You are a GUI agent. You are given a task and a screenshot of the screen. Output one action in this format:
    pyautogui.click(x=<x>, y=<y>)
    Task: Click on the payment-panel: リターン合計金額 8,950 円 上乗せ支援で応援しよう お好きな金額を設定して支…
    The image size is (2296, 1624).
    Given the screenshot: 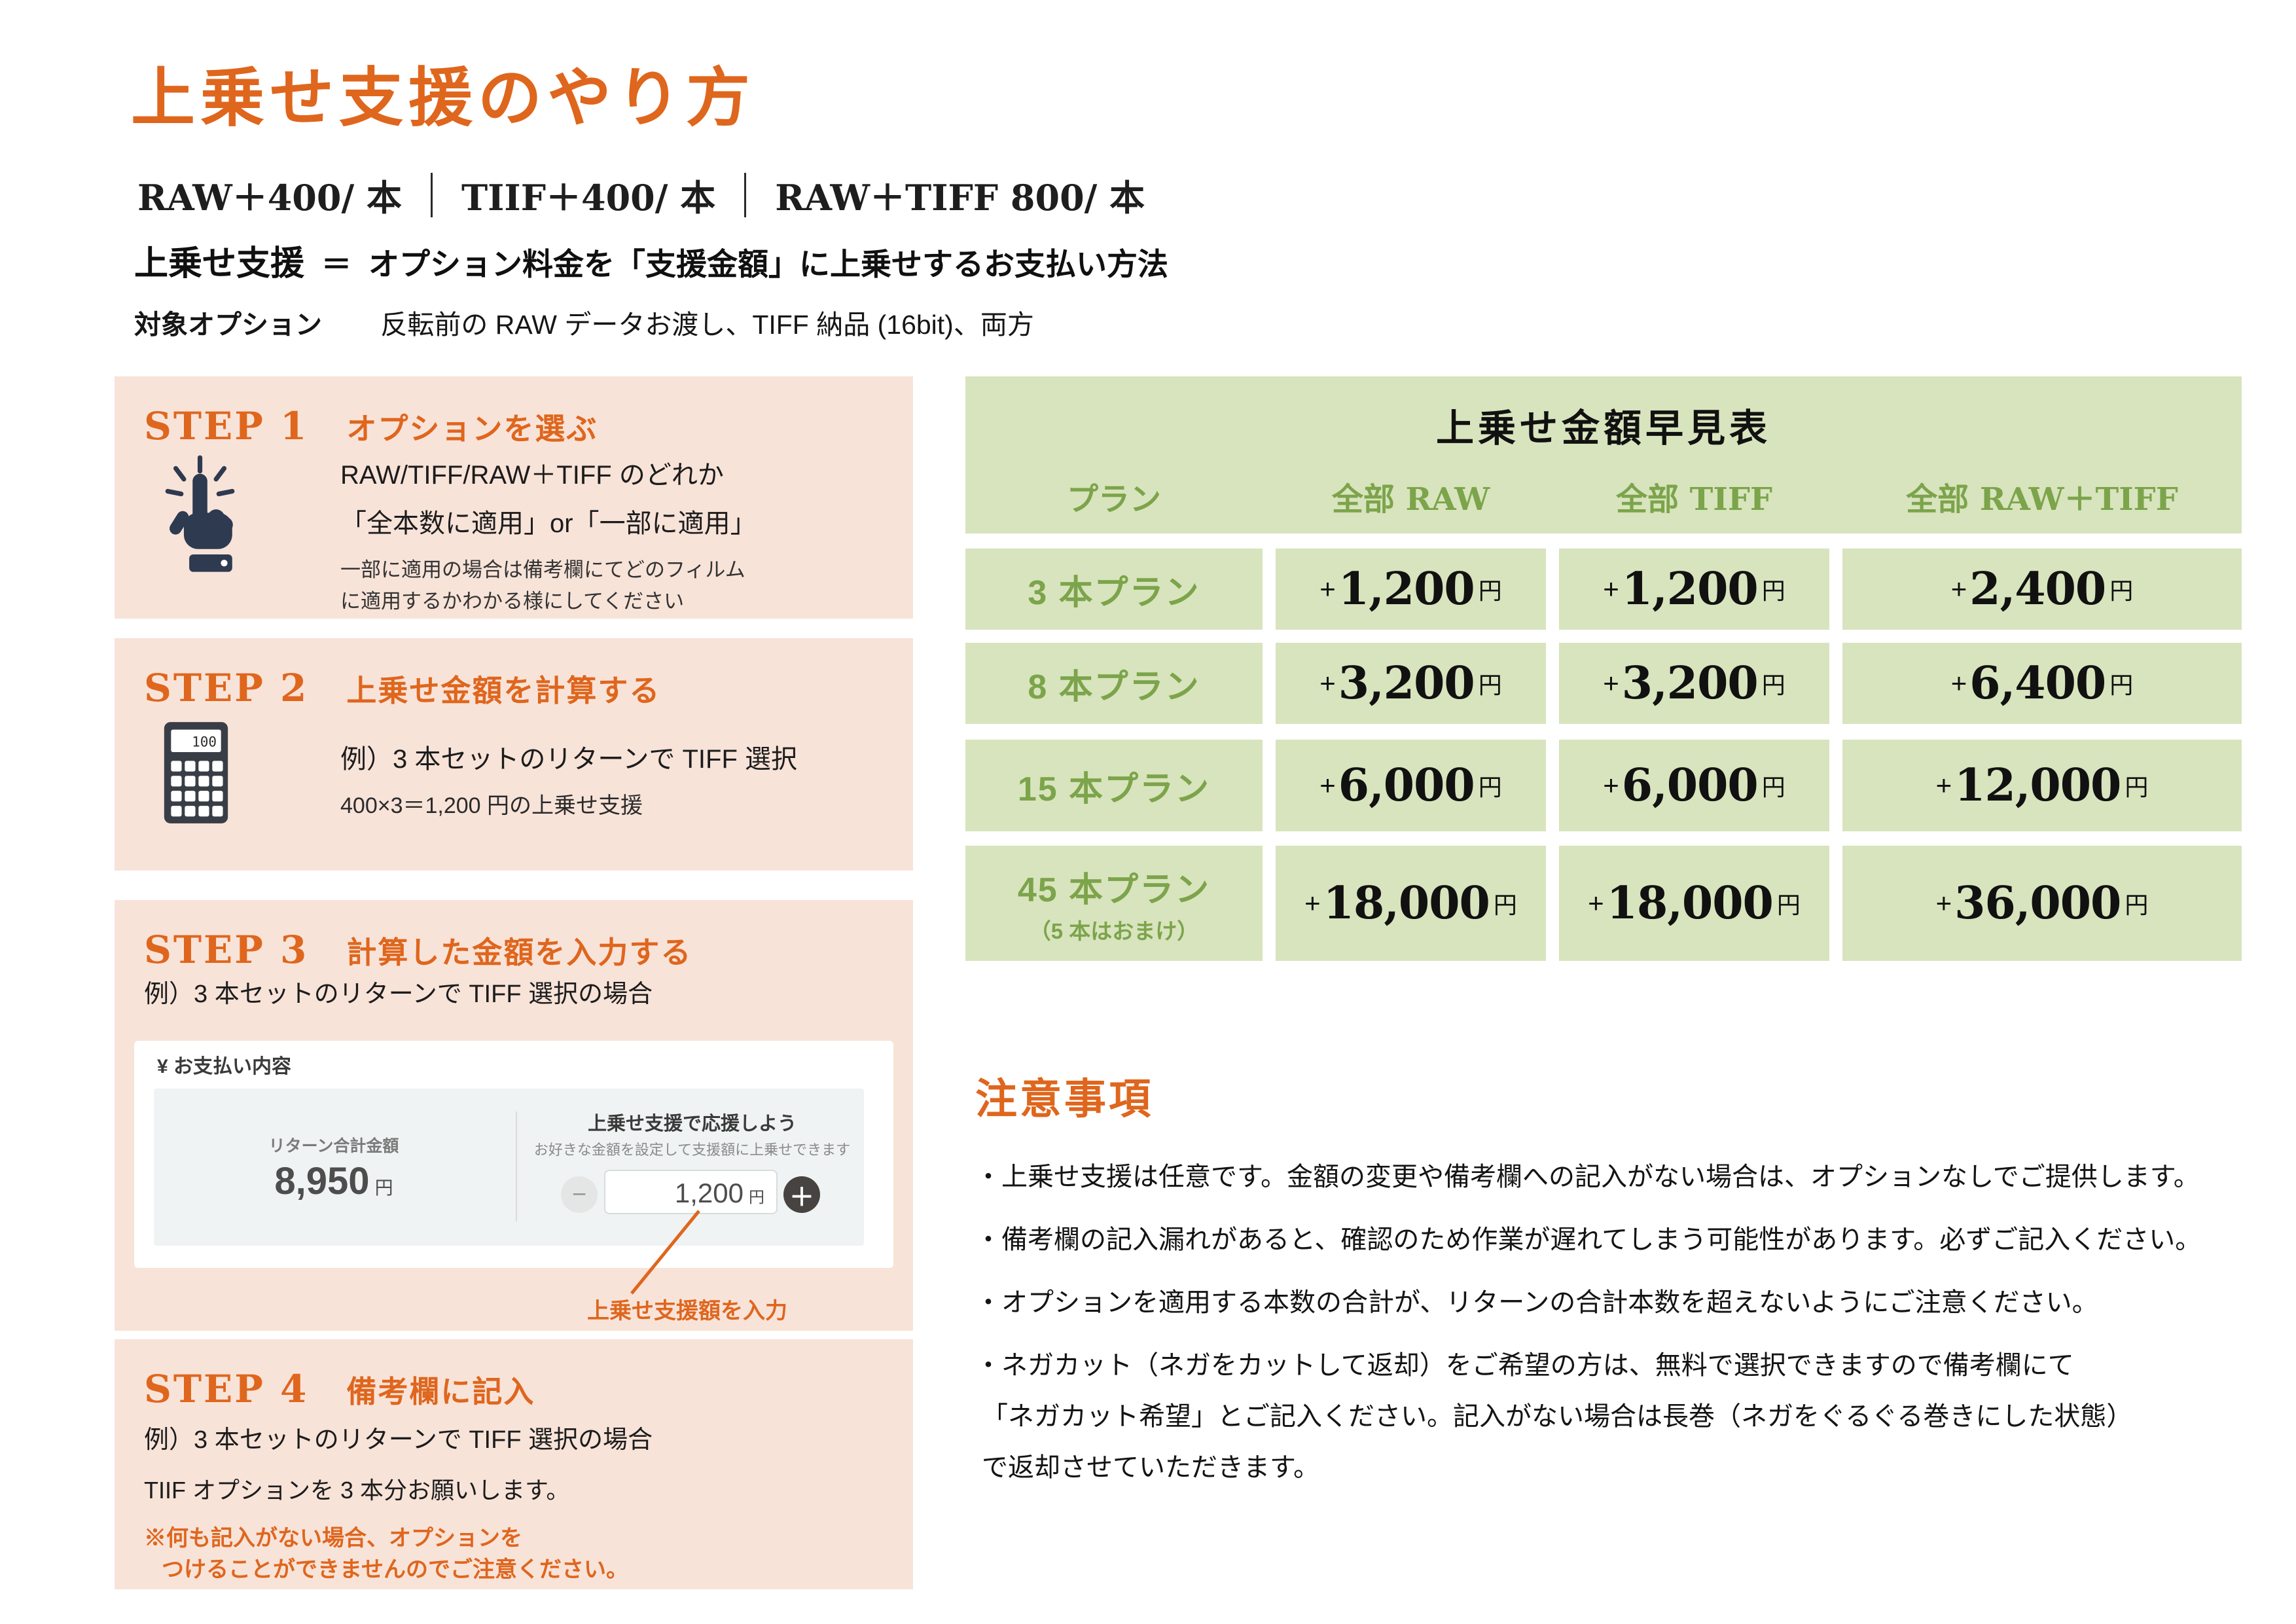 What is the action you would take?
    pyautogui.click(x=509, y=1167)
    